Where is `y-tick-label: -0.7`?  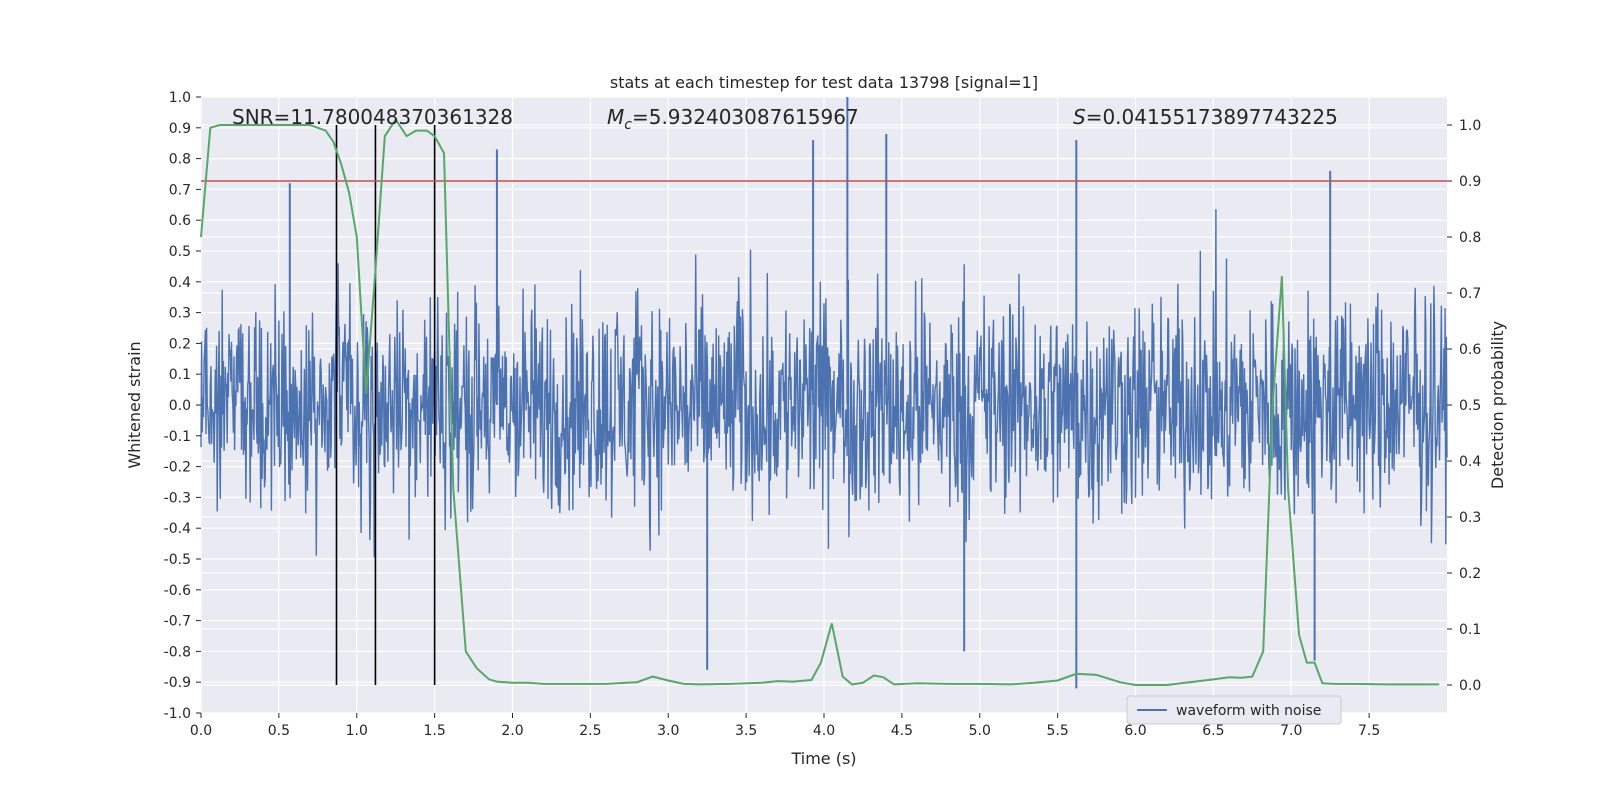 y-tick-label: -0.7 is located at coordinates (177, 622).